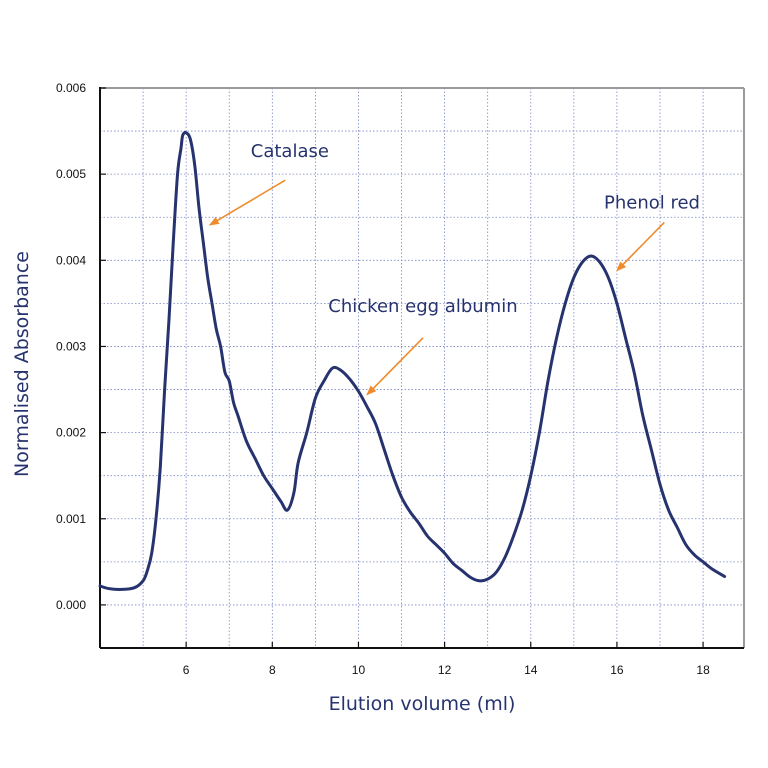  What do you see at coordinates (290, 151) in the screenshot?
I see `annotation-label: Catalase` at bounding box center [290, 151].